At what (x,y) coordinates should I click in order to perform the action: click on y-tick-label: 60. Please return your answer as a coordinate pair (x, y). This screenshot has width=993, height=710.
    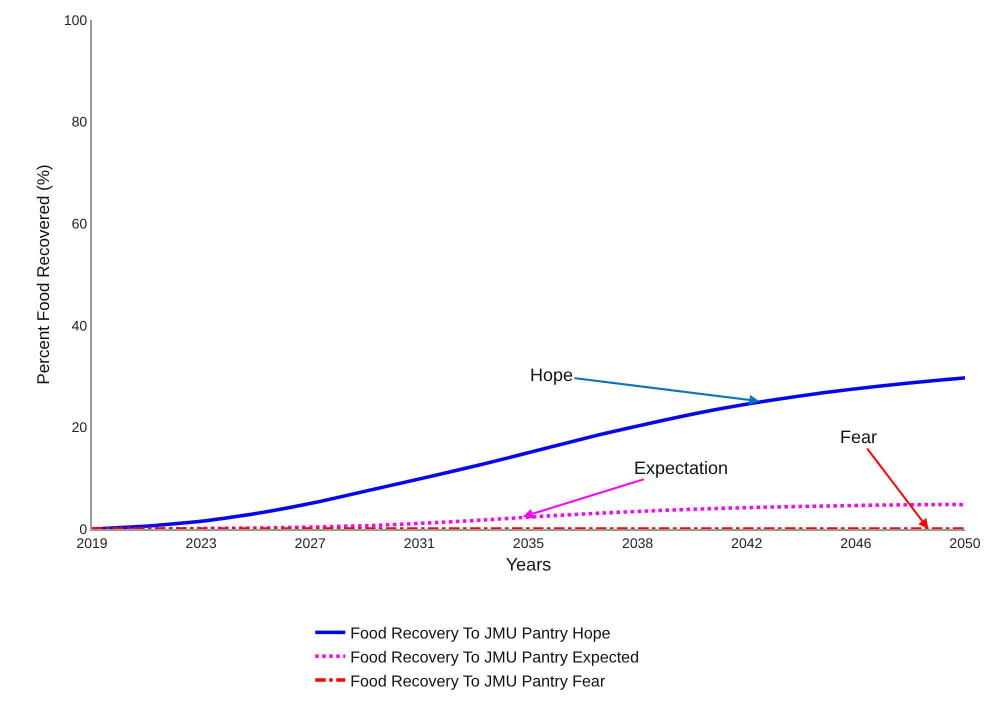
    Looking at the image, I should click on (80, 224).